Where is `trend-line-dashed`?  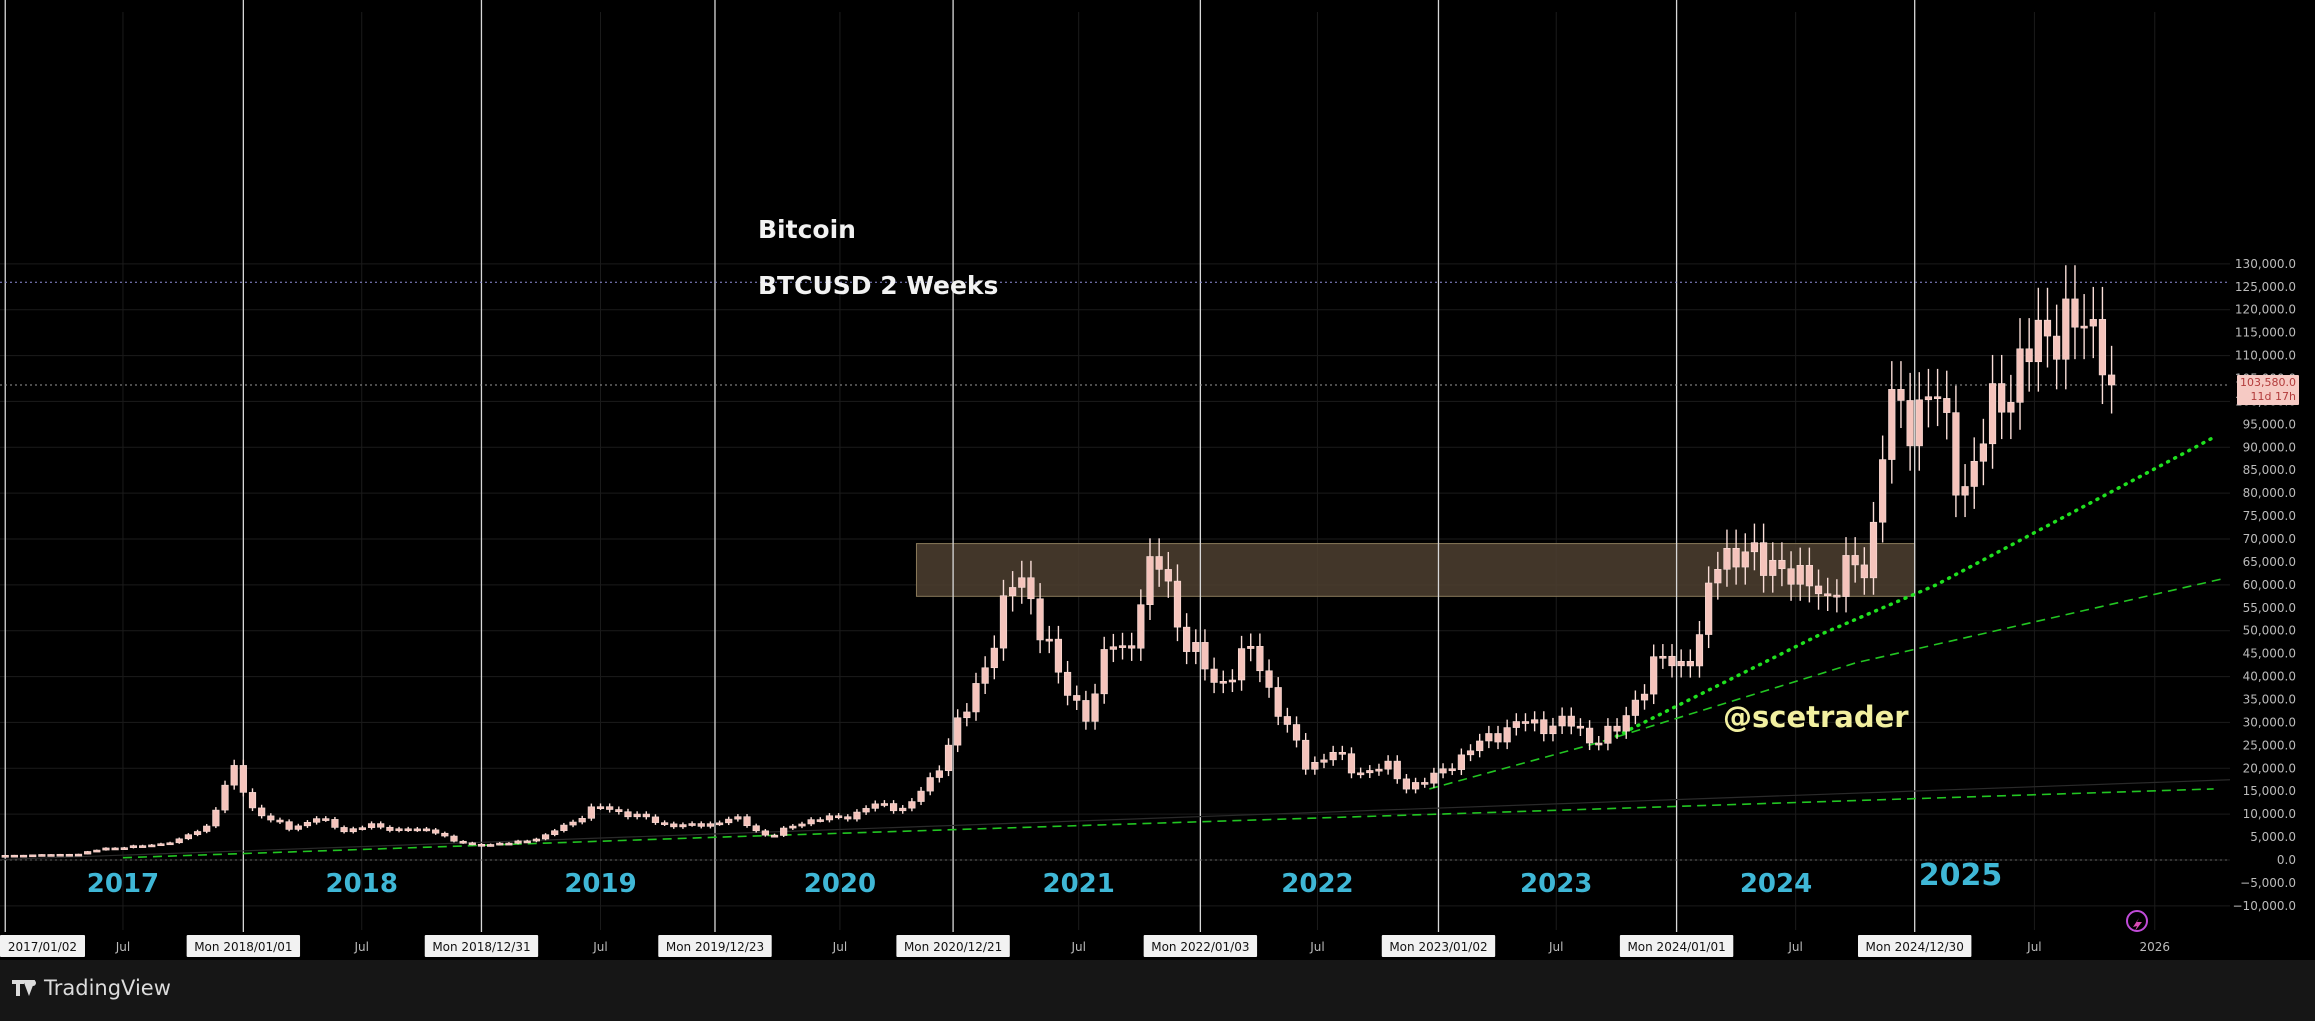
trend-line-dashed is located at coordinates (1828, 683).